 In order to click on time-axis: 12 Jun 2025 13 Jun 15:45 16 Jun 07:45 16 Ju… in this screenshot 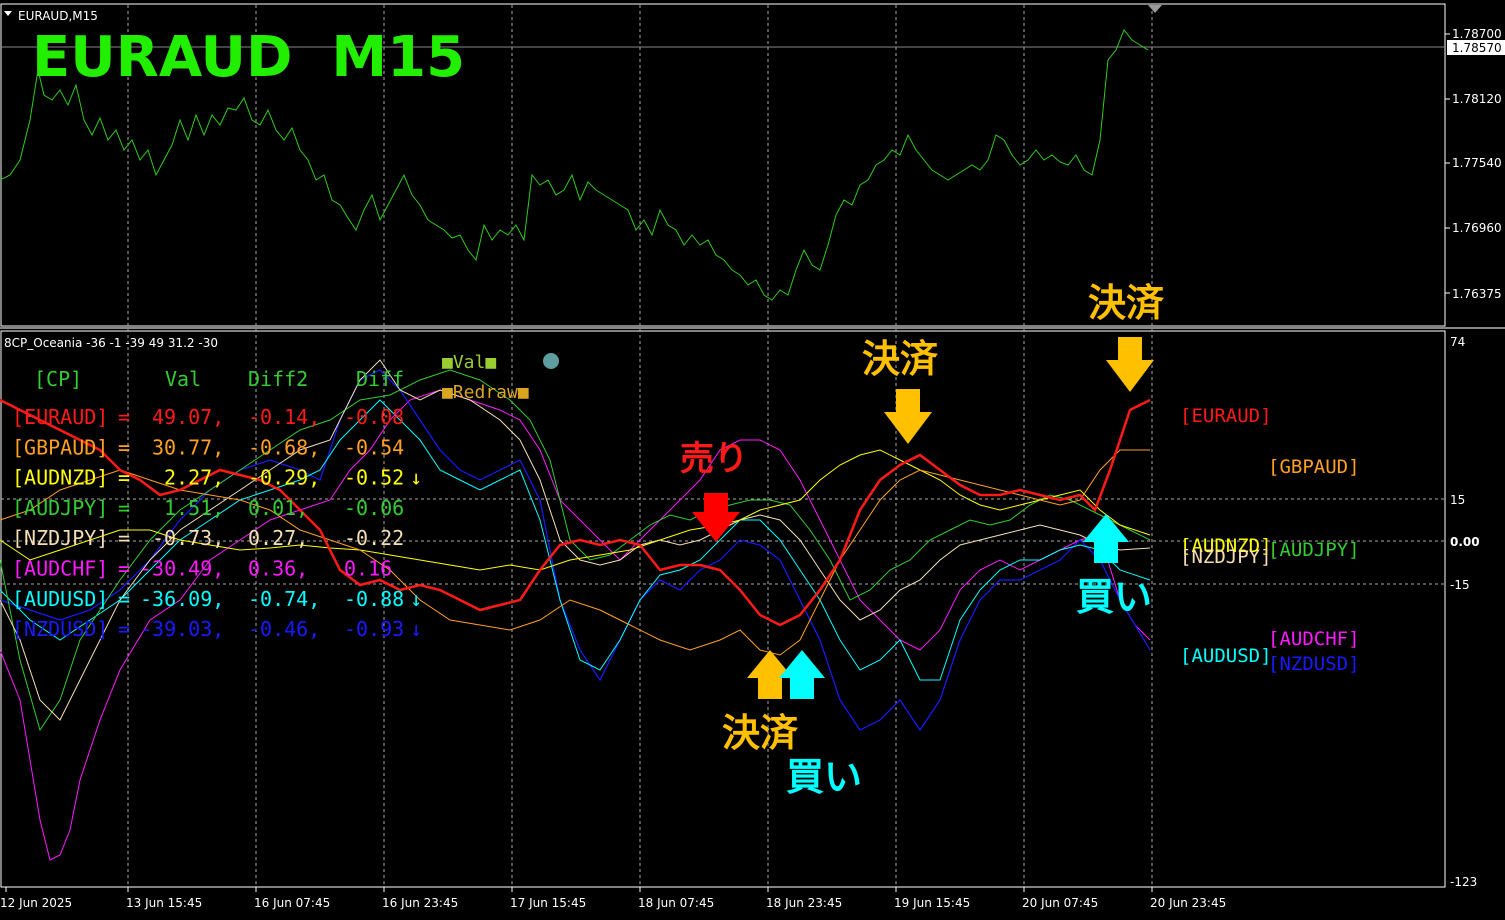, I will do `click(613, 898)`.